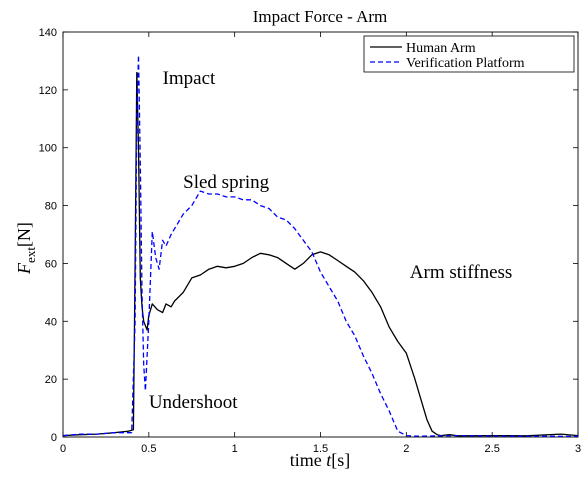  Describe the element at coordinates (48, 33) in the screenshot. I see `y-tick-label: 140` at that location.